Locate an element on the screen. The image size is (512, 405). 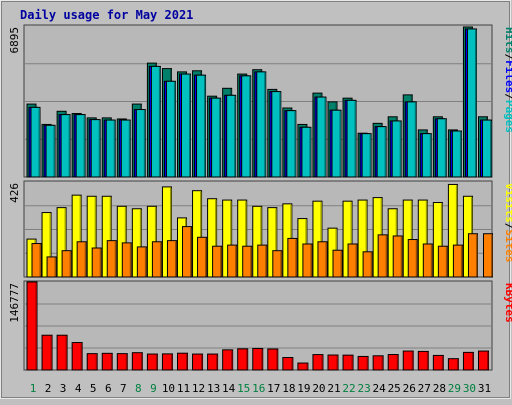
y-max-label: 6895 is located at coordinates (14, 40).